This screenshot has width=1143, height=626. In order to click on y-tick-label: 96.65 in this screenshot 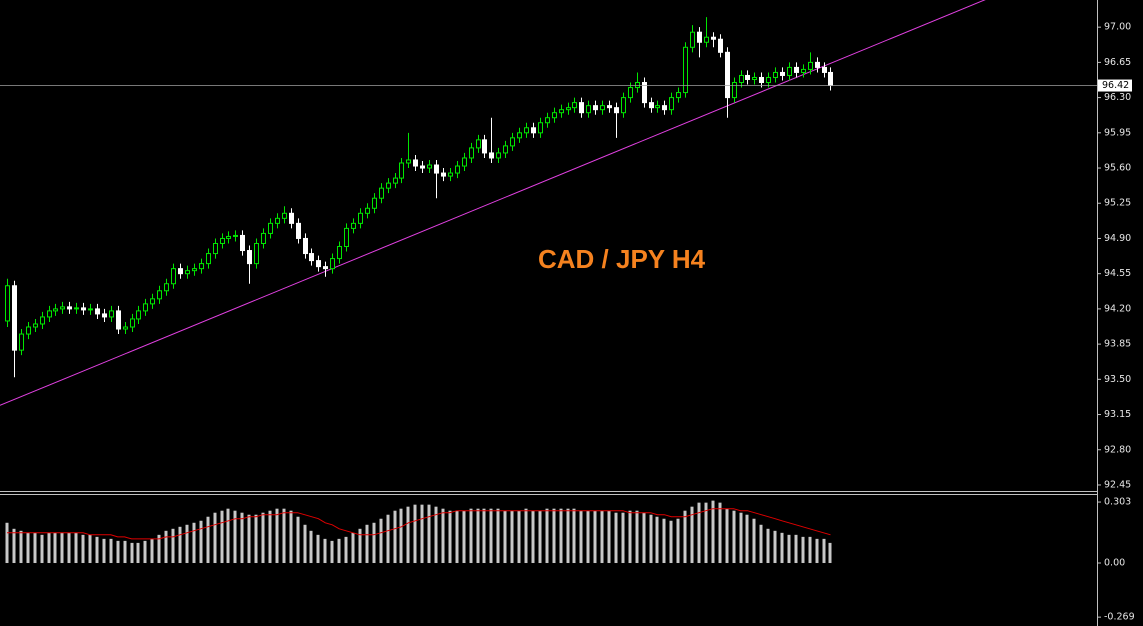, I will do `click(1117, 62)`.